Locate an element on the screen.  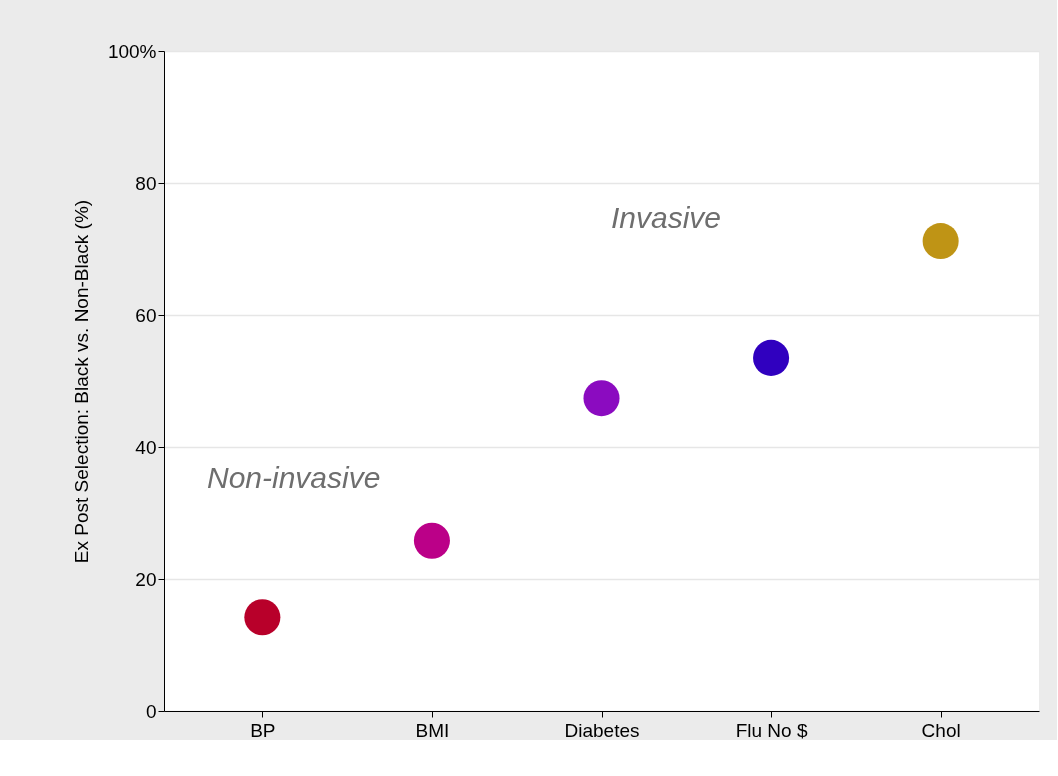
x-tick-label: Chol is located at coordinates (941, 730).